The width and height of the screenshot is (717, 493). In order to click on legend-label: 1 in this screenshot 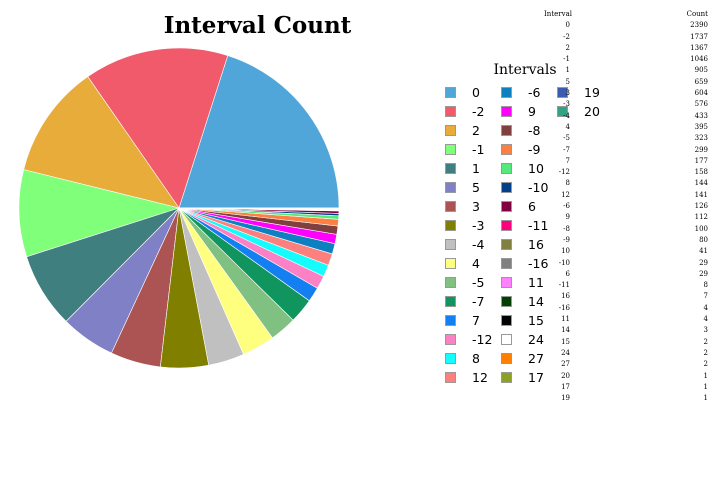, I will do `click(476, 168)`.